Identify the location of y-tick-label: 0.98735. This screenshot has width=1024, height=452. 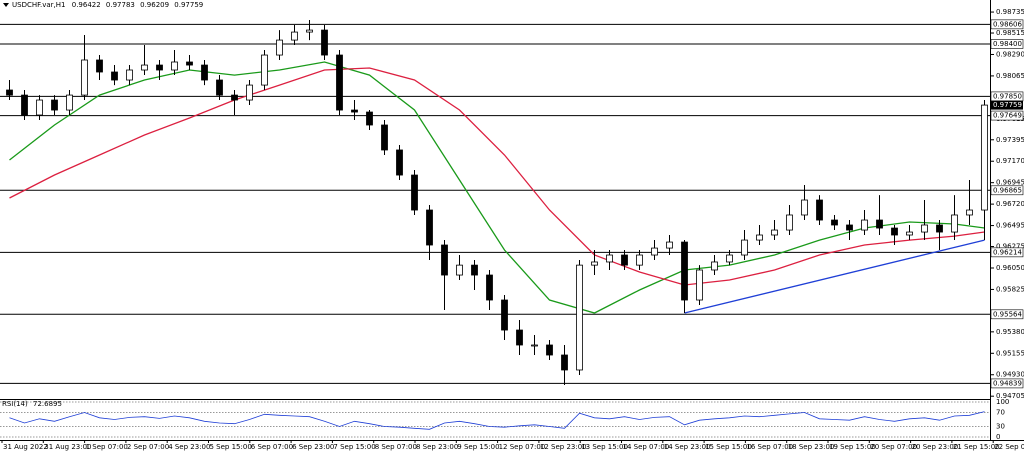
(1010, 12).